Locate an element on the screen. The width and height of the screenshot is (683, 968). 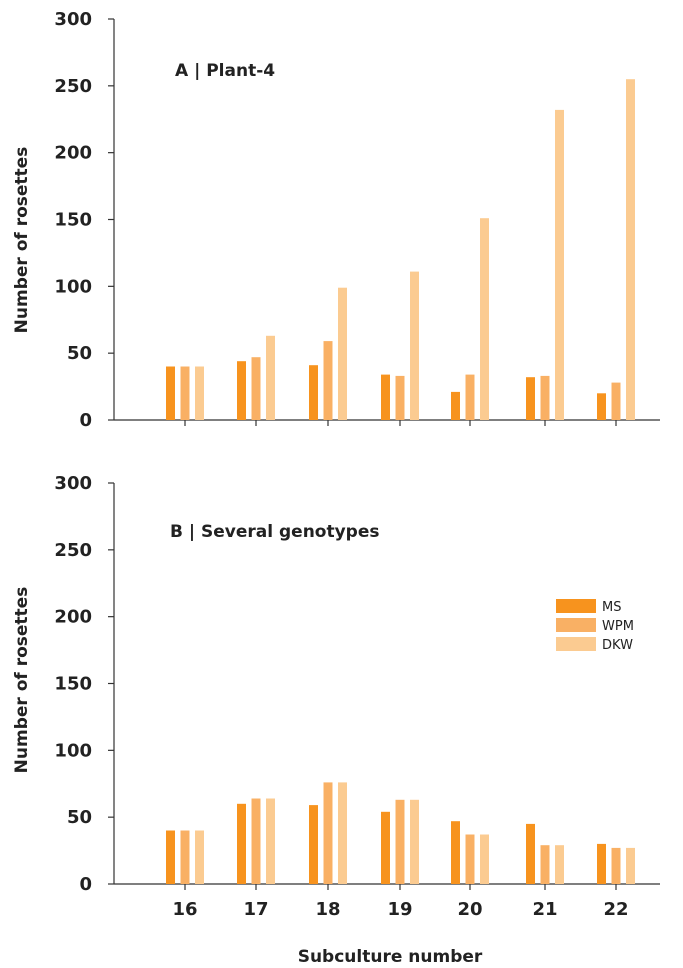
panel-a-y-tick-label: 300 is located at coordinates (73, 19).